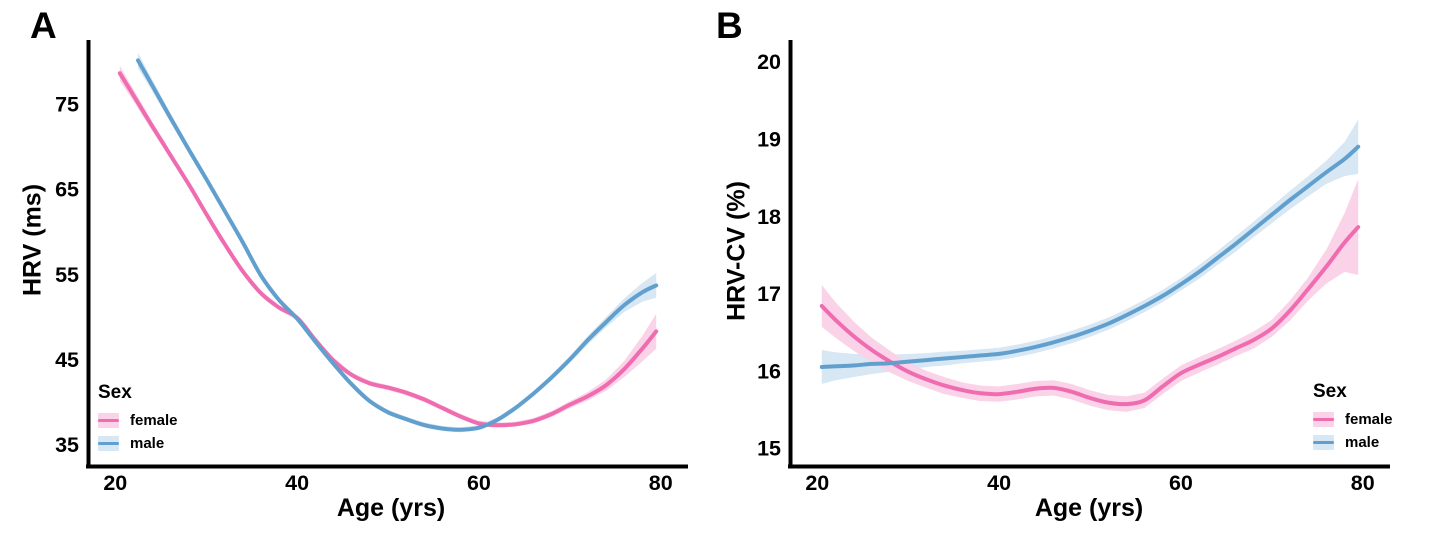  Describe the element at coordinates (769, 449) in the screenshot. I see `y-tick-label: 15` at that location.